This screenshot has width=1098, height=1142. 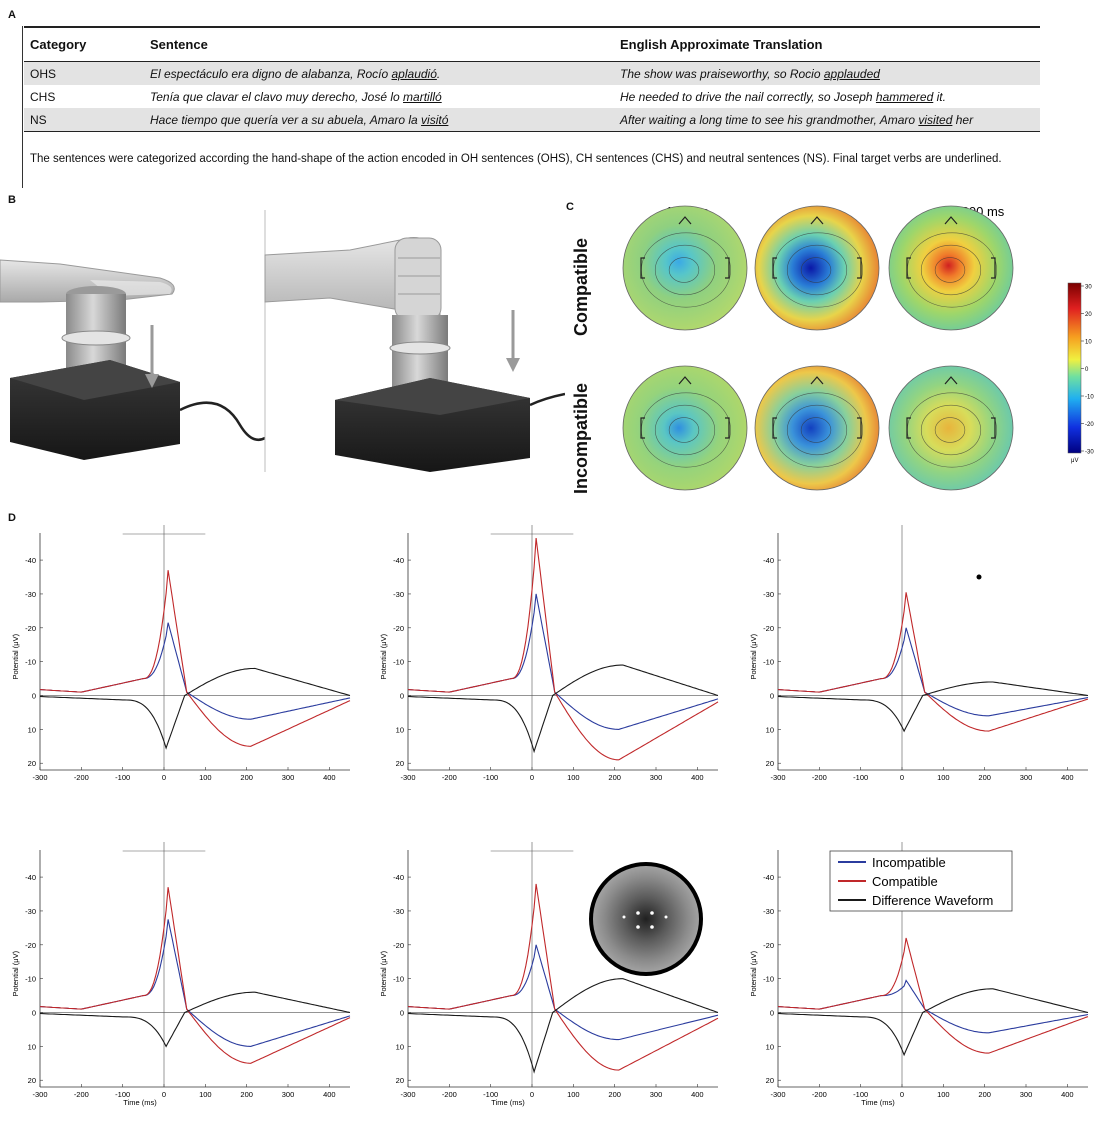 I want to click on colorbar-tick-label: -30, so click(x=1089, y=453).